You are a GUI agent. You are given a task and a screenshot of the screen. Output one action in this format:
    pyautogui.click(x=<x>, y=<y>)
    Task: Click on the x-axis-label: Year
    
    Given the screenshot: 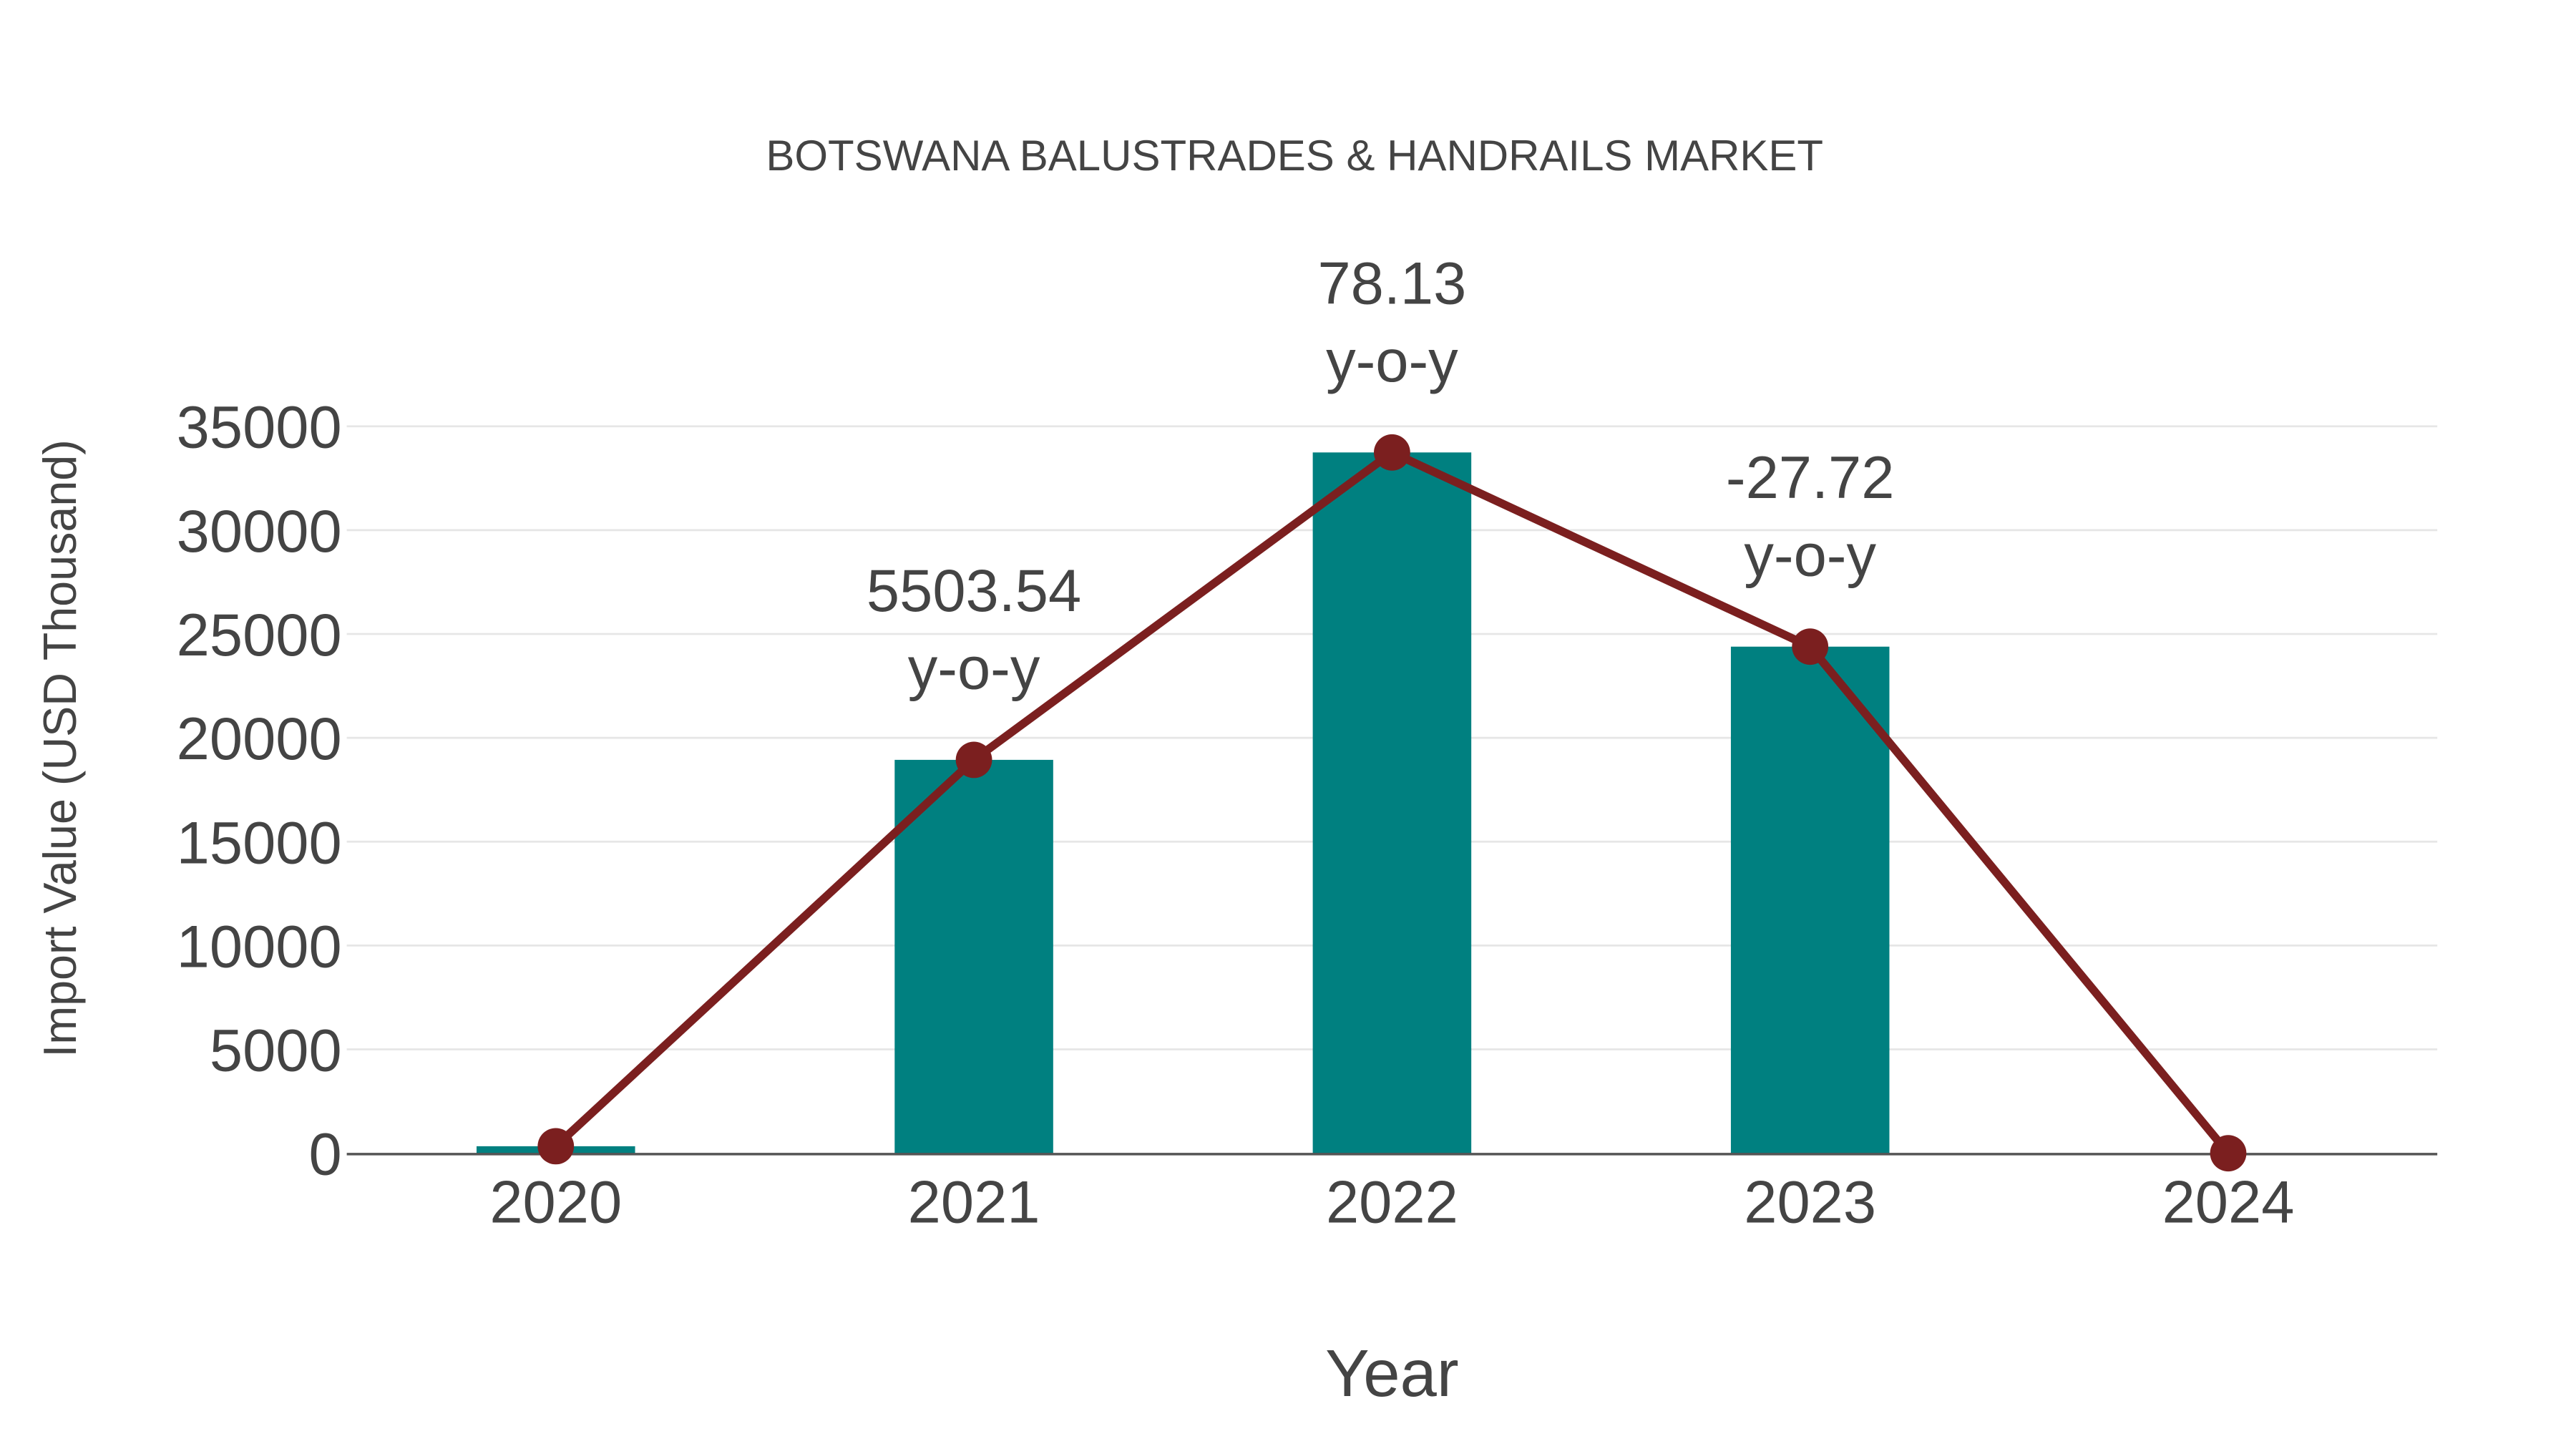 What is the action you would take?
    pyautogui.click(x=1392, y=1373)
    